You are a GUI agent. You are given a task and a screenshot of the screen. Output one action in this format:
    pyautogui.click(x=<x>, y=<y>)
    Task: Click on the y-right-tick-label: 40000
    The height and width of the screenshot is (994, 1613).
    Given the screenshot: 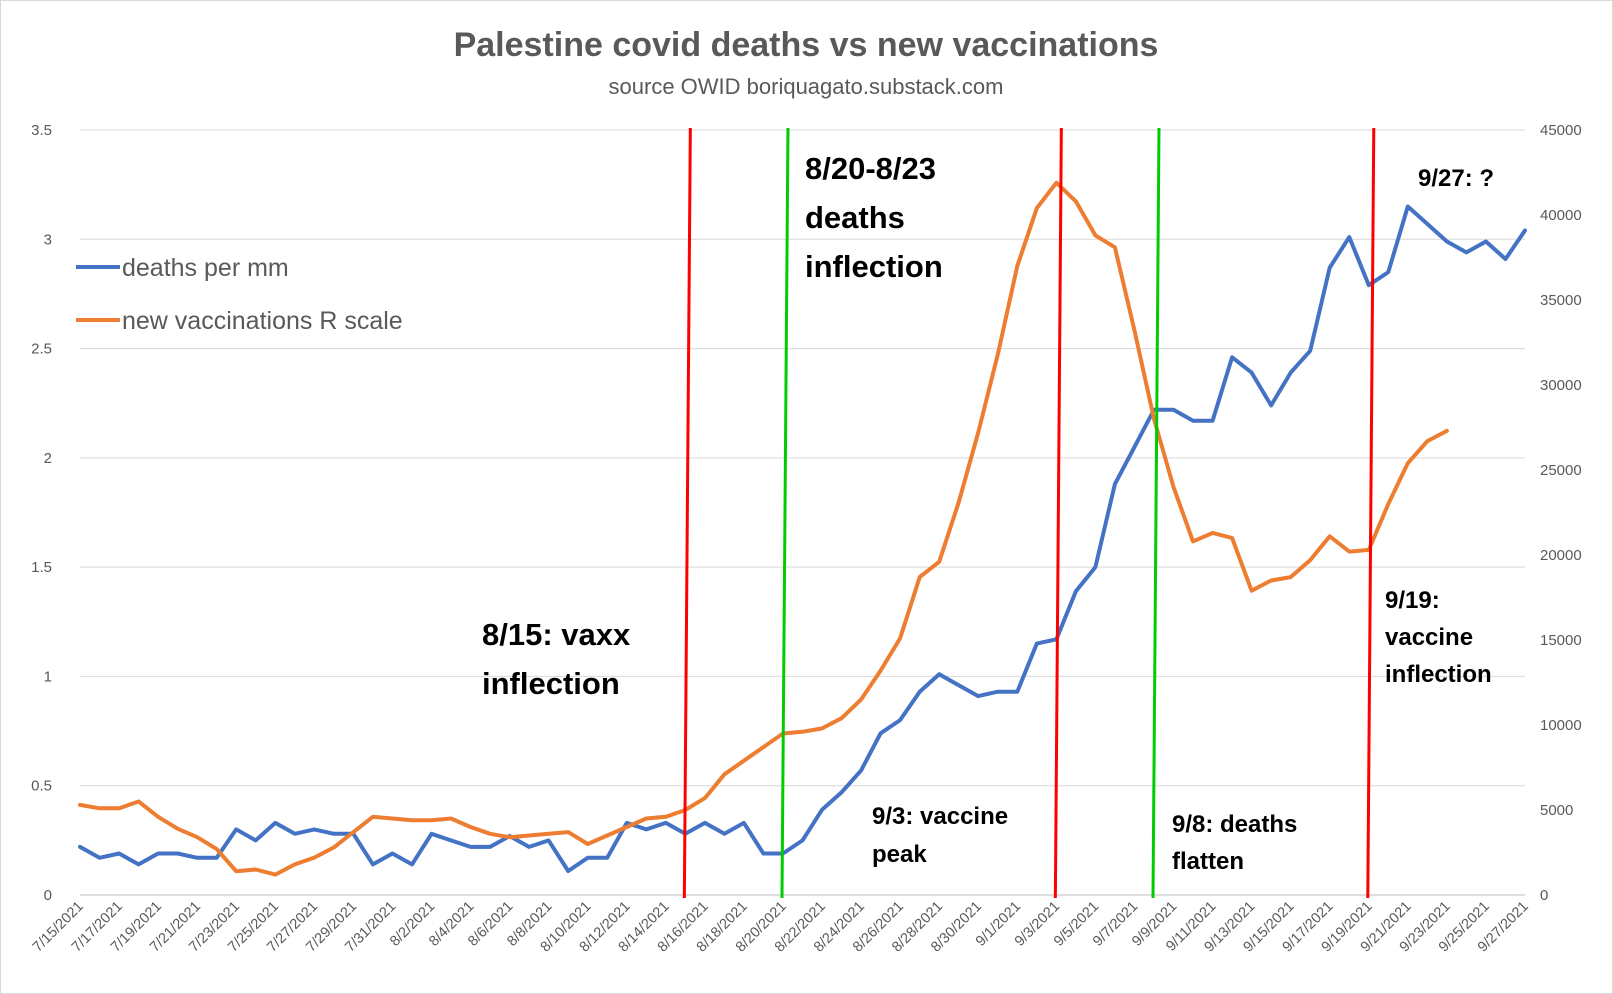 What is the action you would take?
    pyautogui.click(x=1561, y=215)
    